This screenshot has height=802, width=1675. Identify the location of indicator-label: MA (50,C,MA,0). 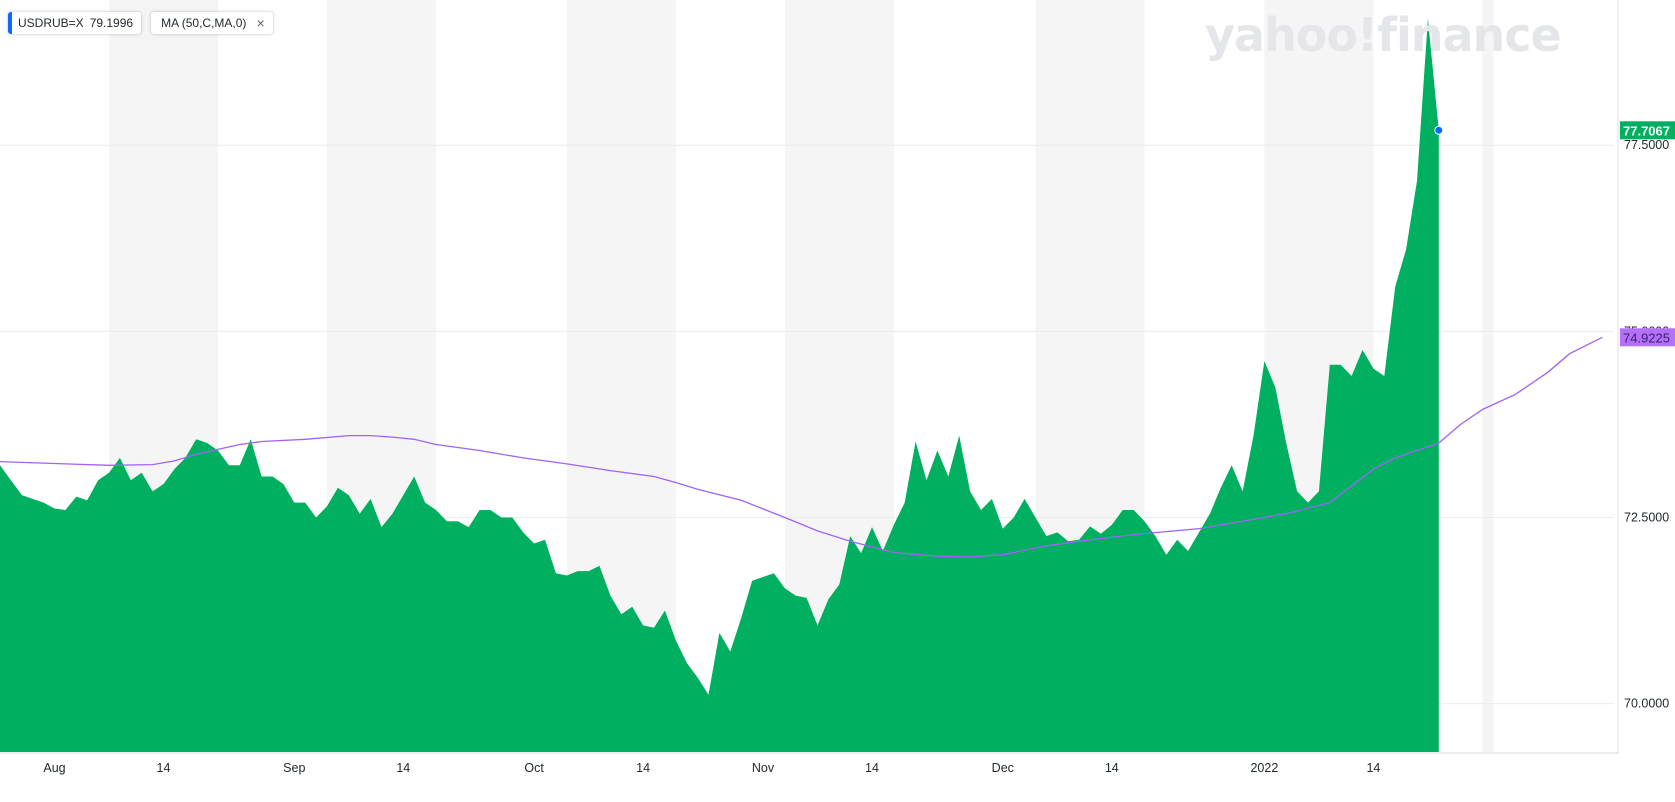
(204, 23).